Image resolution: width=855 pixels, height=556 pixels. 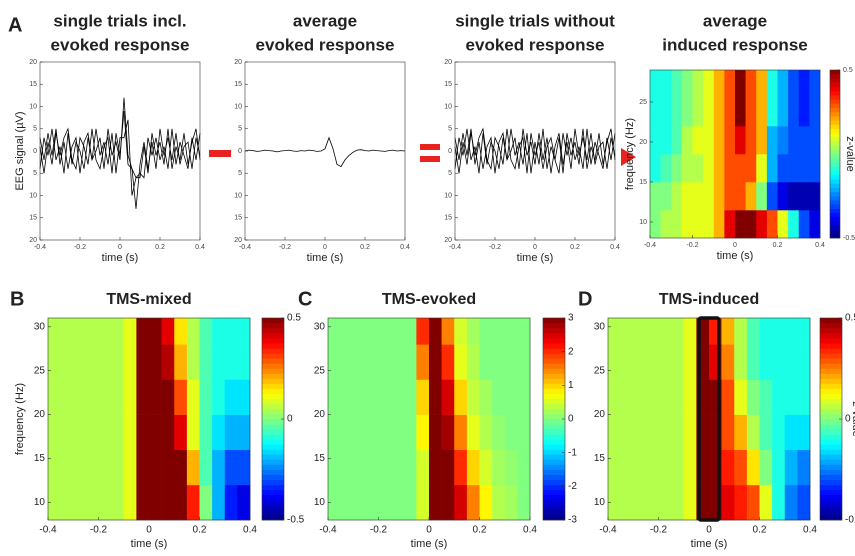 What do you see at coordinates (429, 299) in the screenshot?
I see `panel-title: TMS-evoked` at bounding box center [429, 299].